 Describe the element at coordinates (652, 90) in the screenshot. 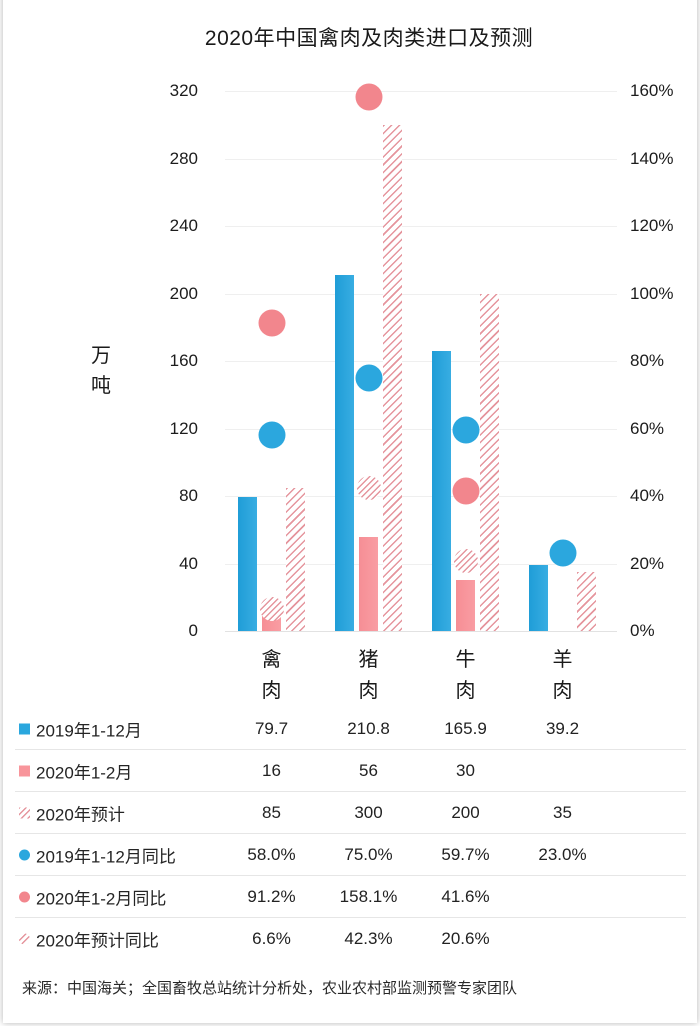

I see `right-tick-160%: 160%` at that location.